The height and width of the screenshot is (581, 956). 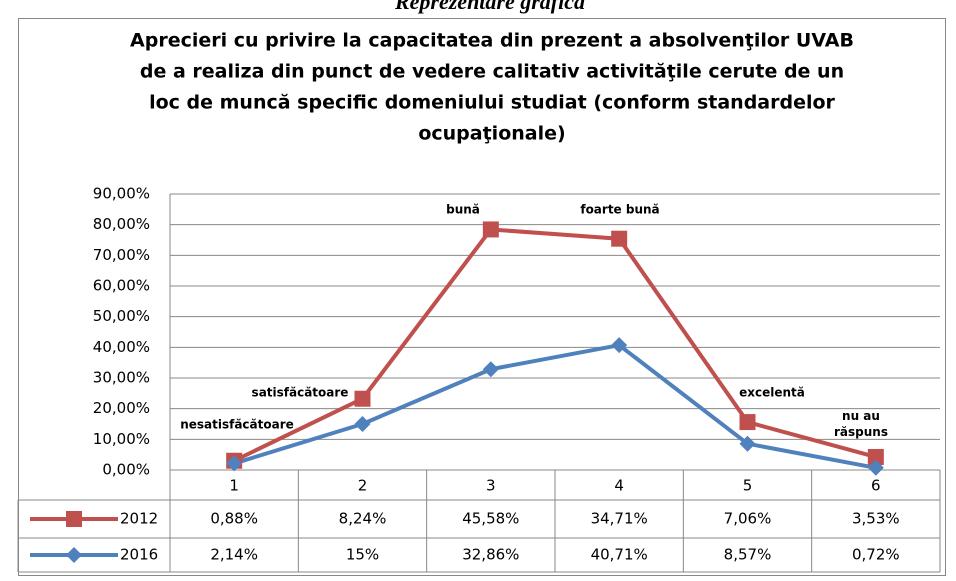 I want to click on table-value: 8,57%, so click(x=748, y=555).